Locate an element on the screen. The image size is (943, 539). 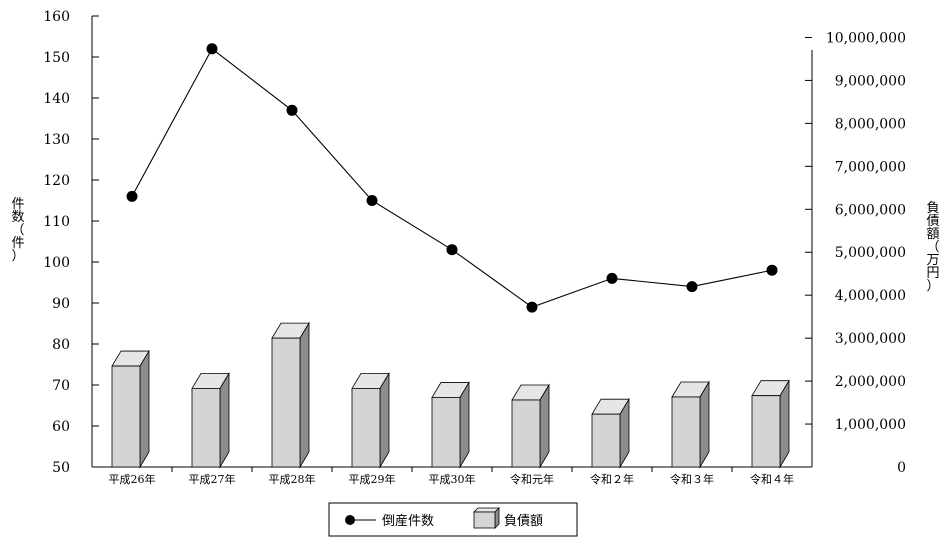
right-tick-label: 10,000,000 is located at coordinates (866, 38).